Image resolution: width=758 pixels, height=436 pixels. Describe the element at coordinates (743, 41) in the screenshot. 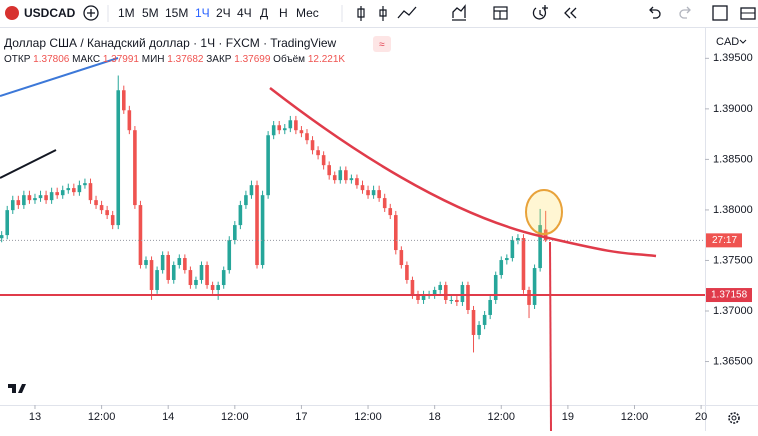

I see `currency-dropdown` at that location.